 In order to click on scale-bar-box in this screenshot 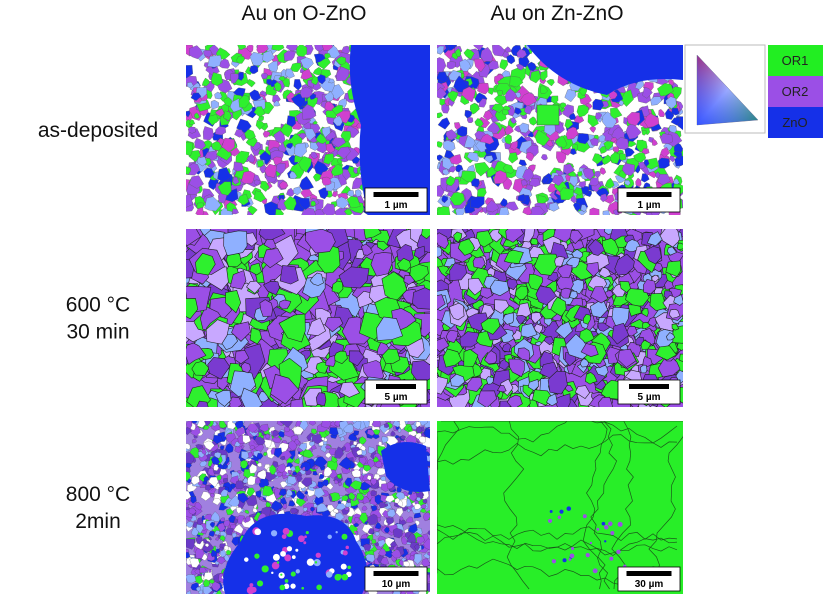, I will do `click(396, 392)`.